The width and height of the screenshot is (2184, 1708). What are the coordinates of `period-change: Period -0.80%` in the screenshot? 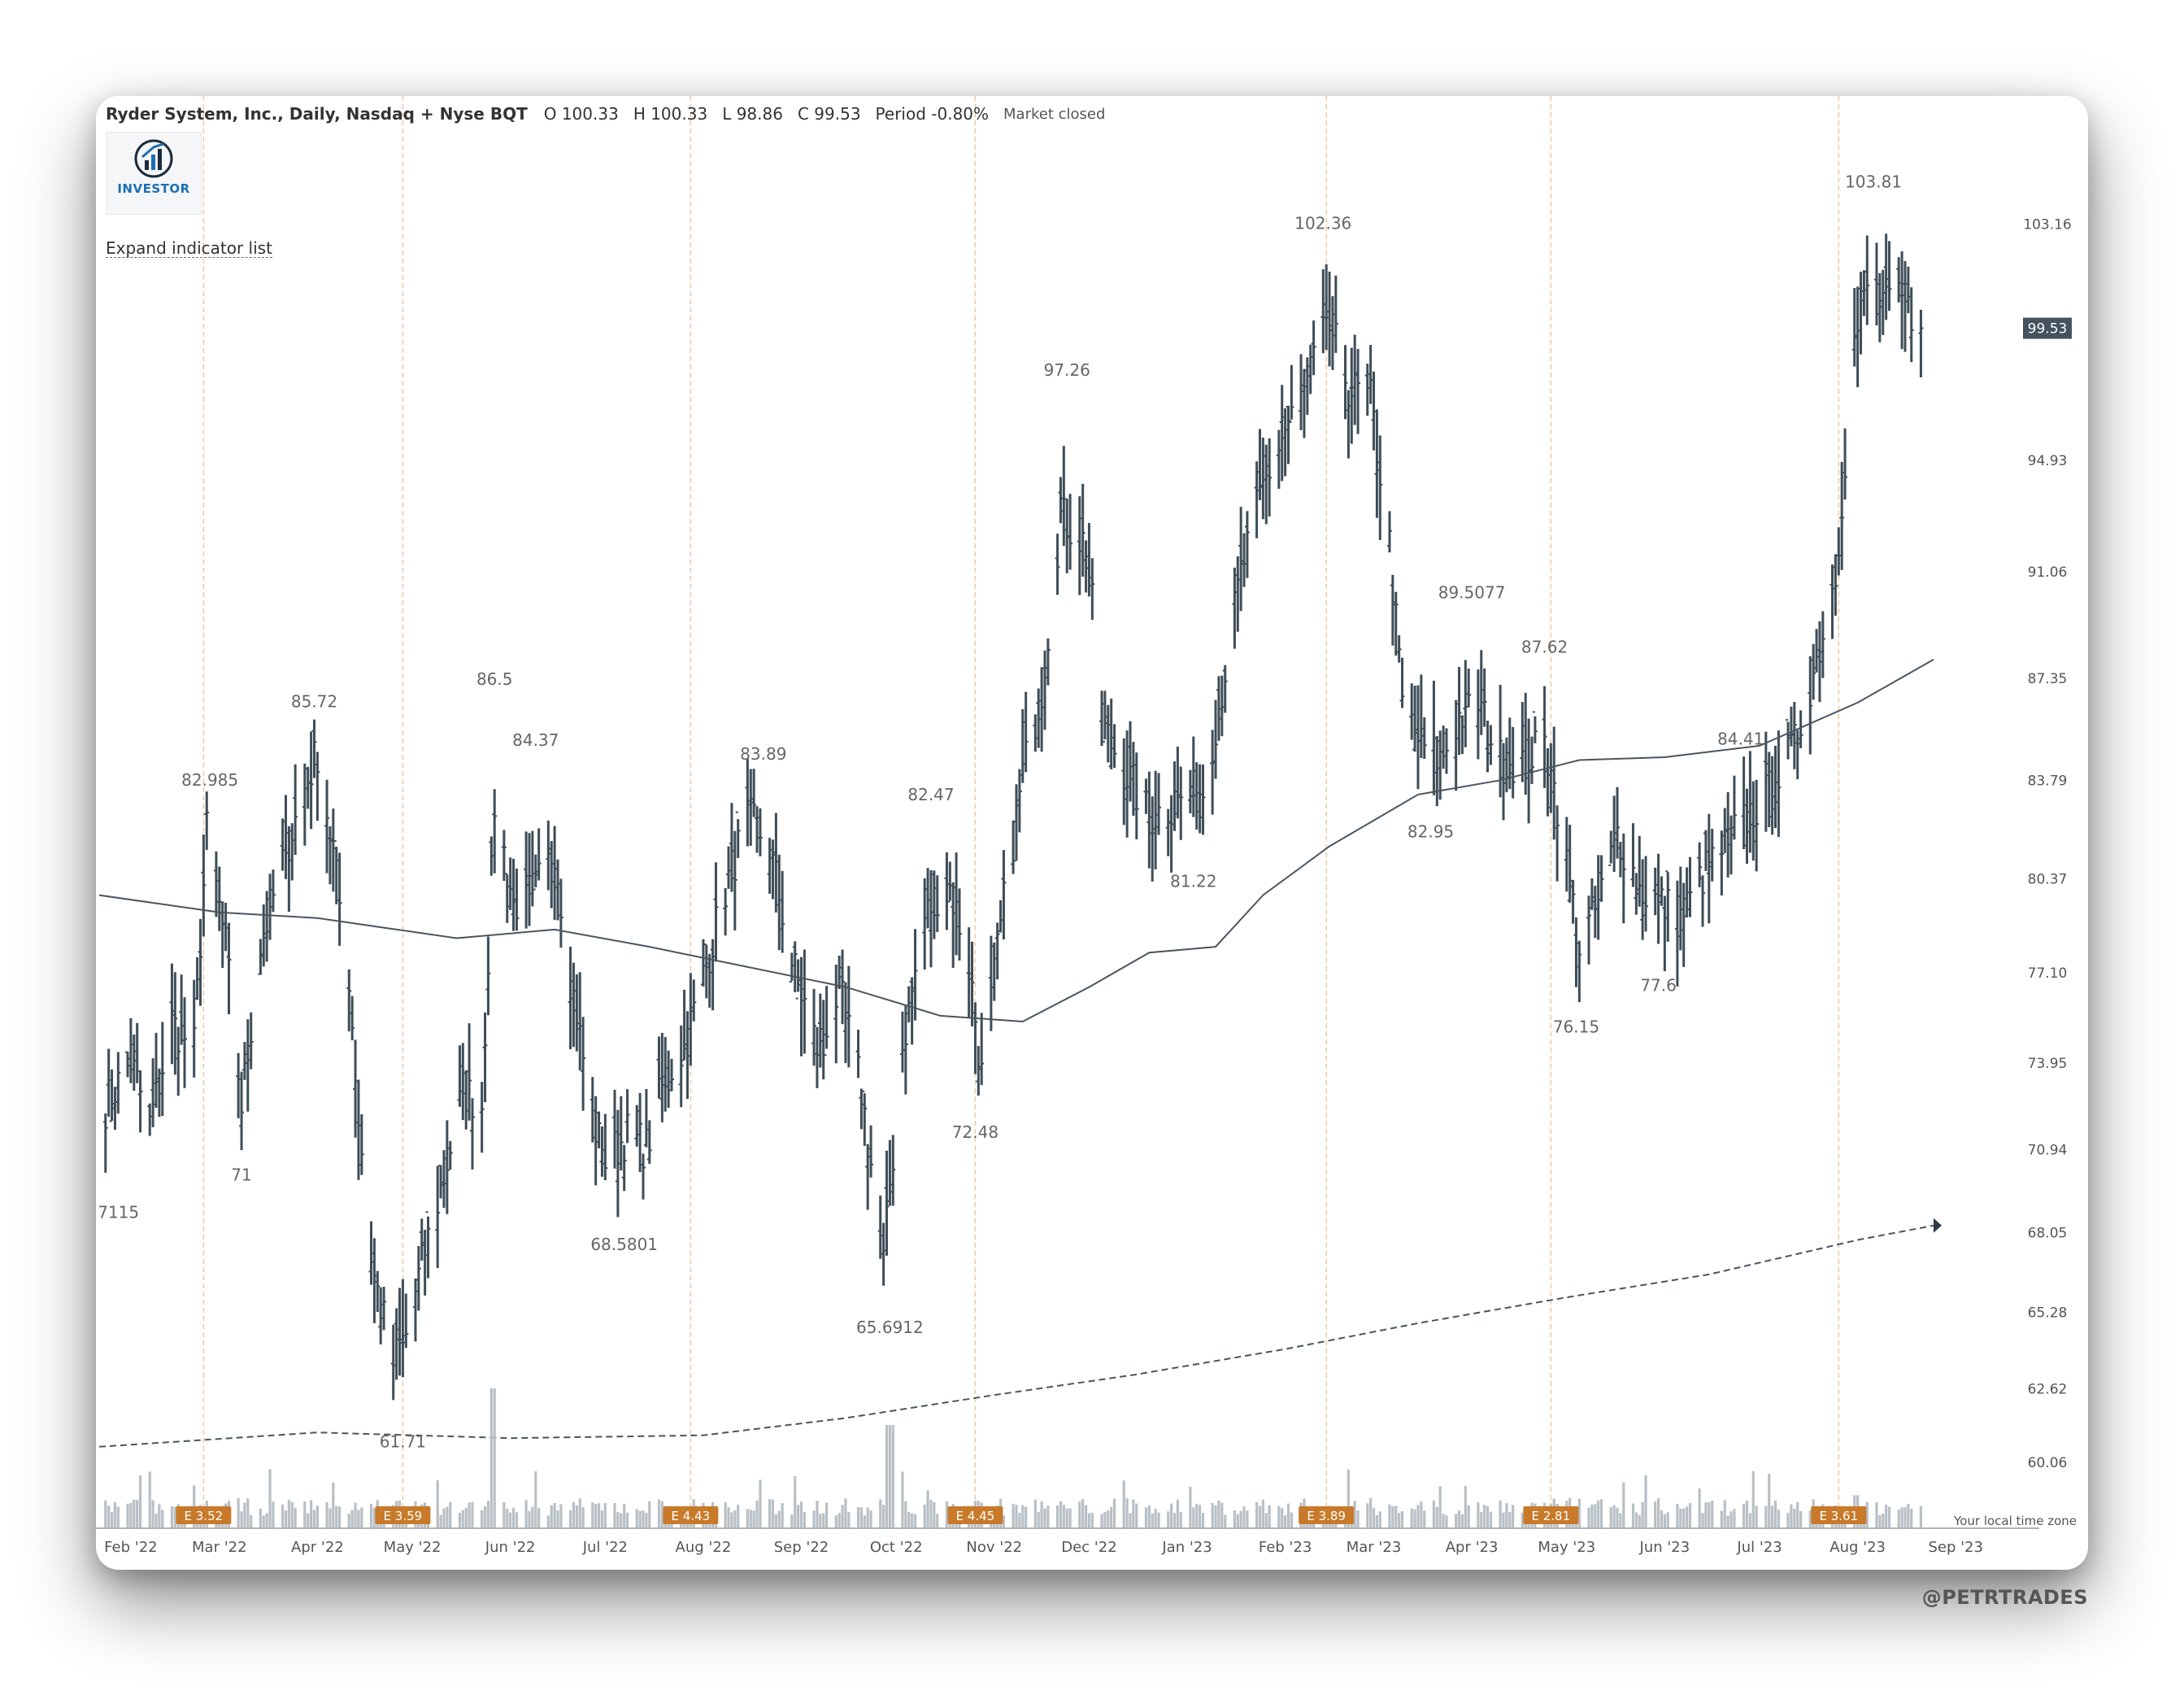 It's located at (933, 114).